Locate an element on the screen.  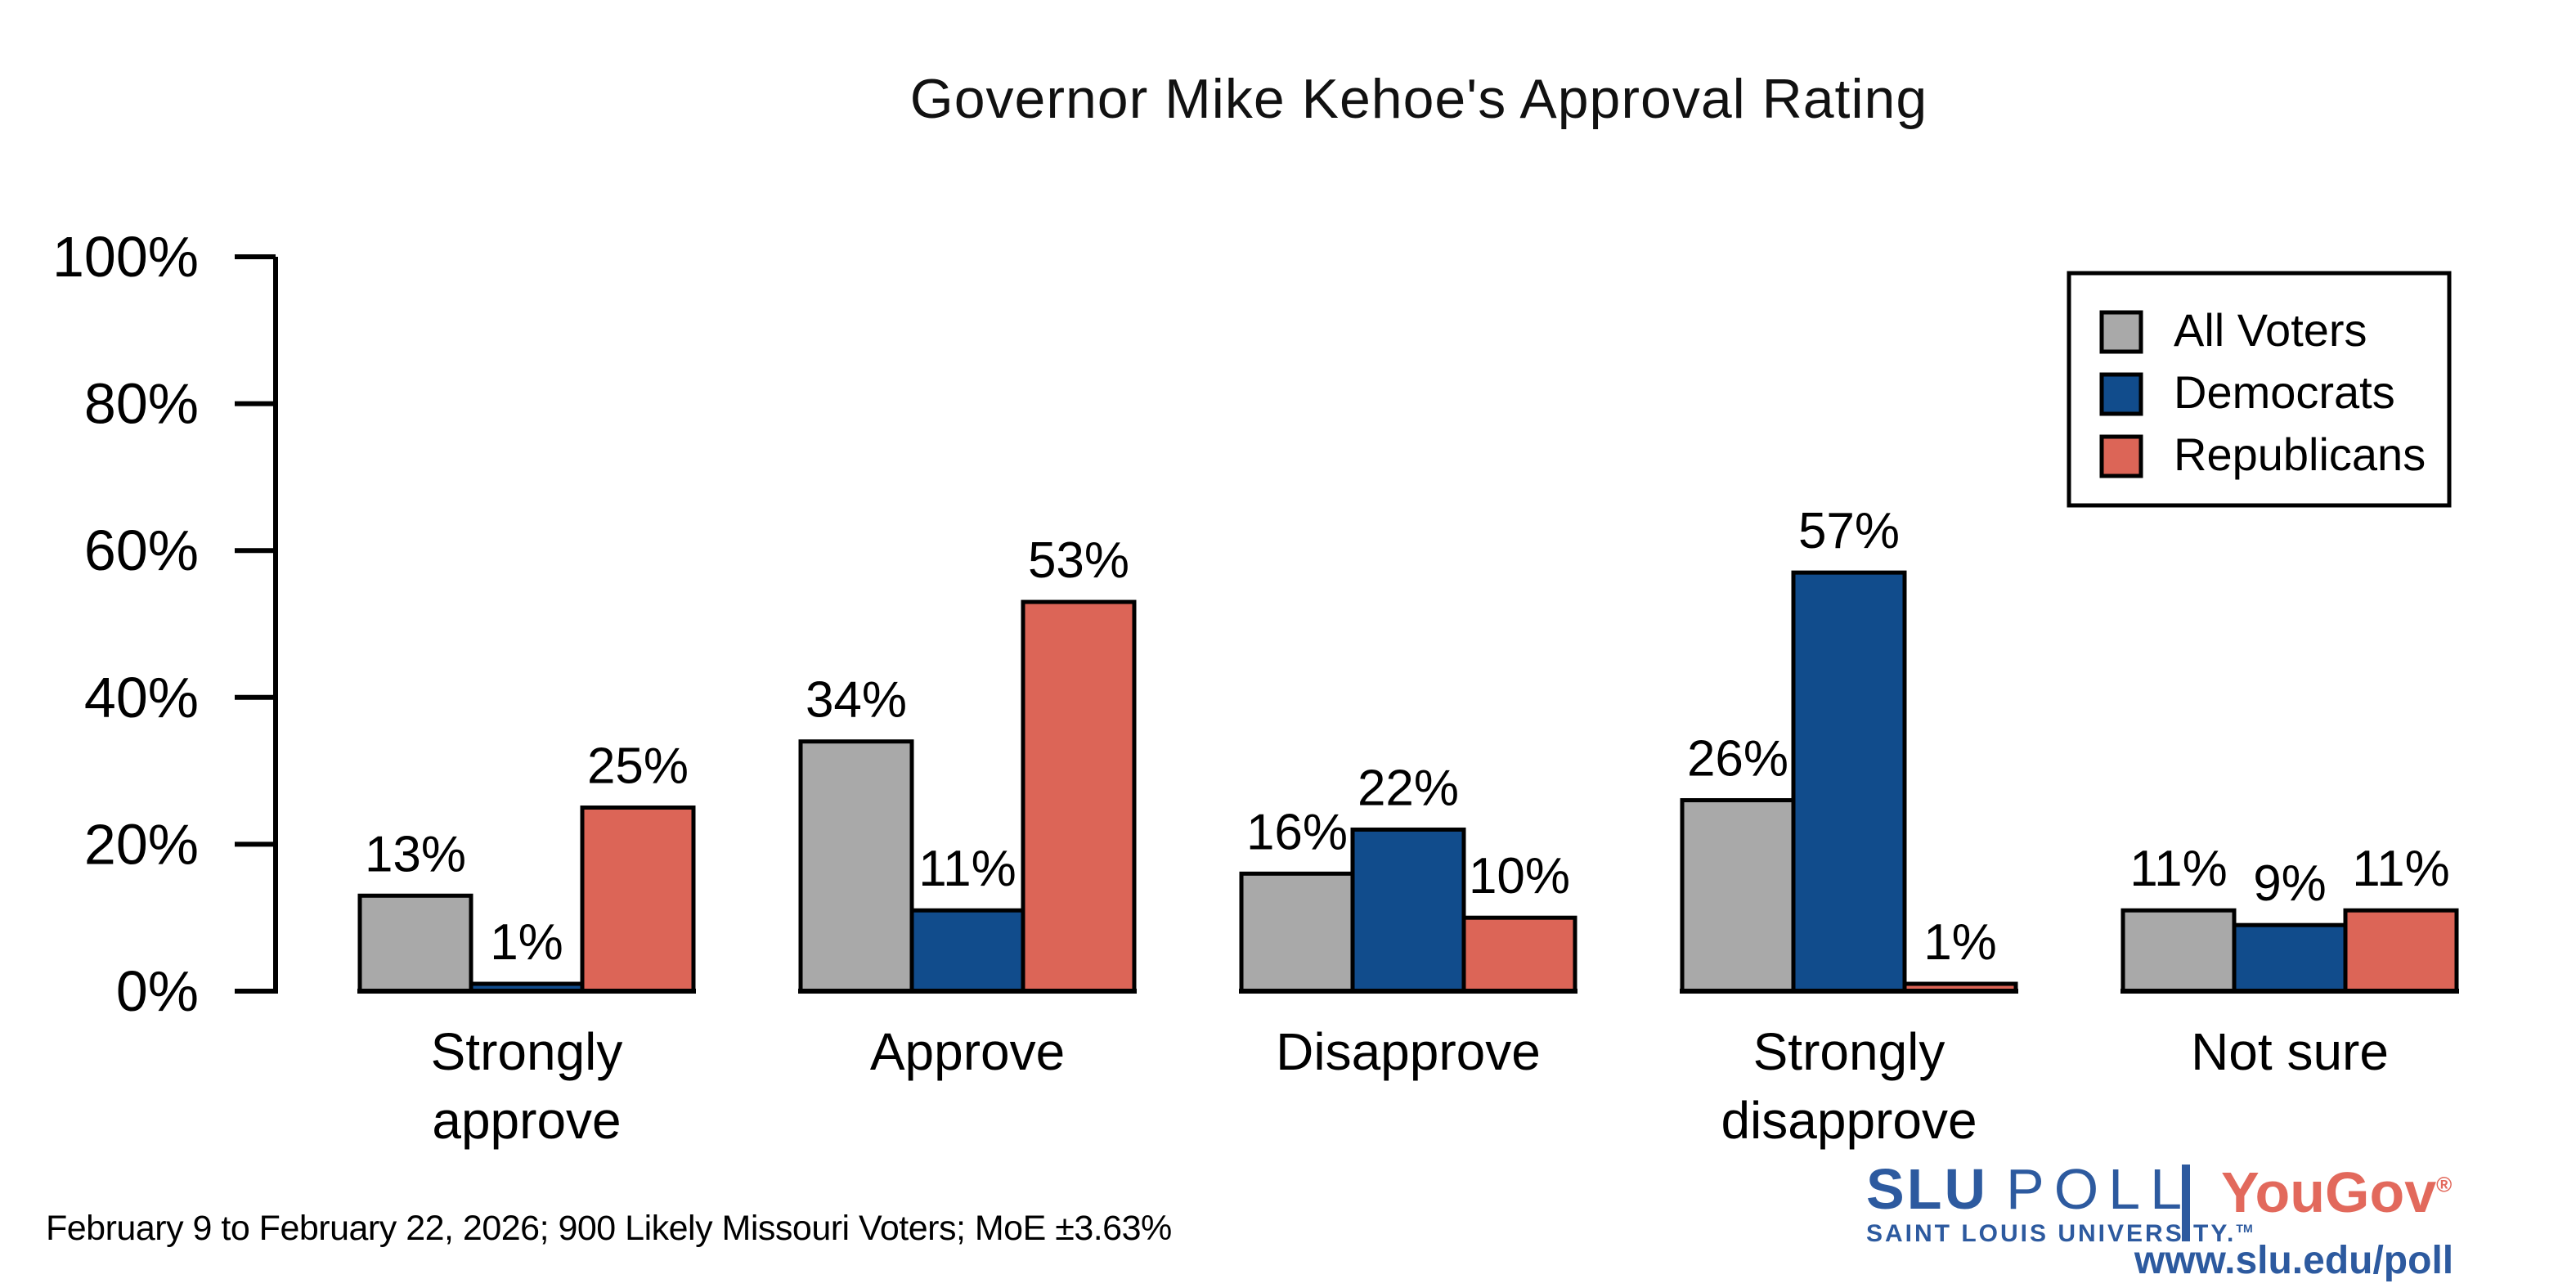
legend-label-republicans: Republicans is located at coordinates (2300, 454).